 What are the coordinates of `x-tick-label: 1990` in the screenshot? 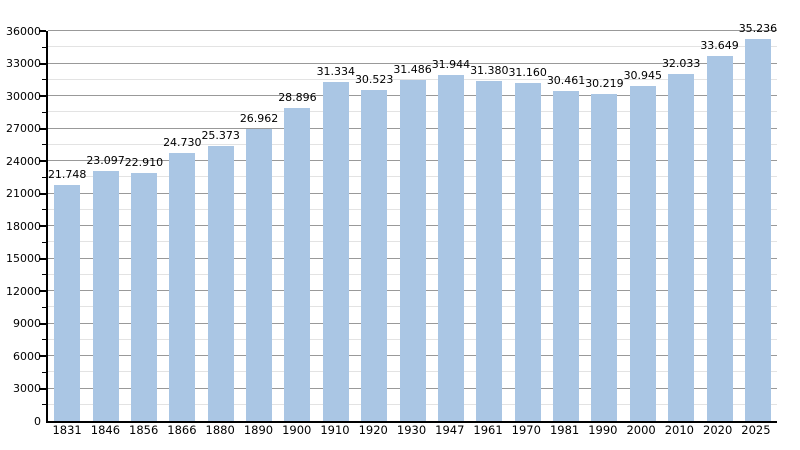 It's located at (603, 430).